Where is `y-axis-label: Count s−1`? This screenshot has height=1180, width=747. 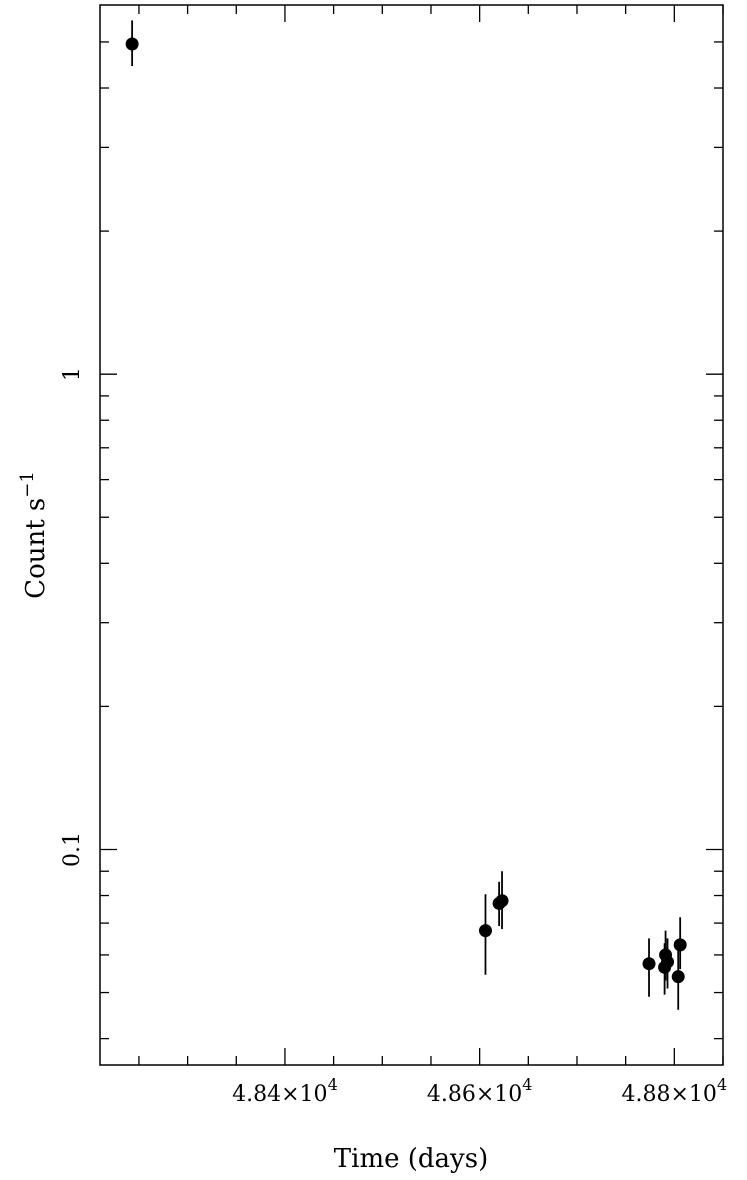 y-axis-label: Count s−1 is located at coordinates (34, 535).